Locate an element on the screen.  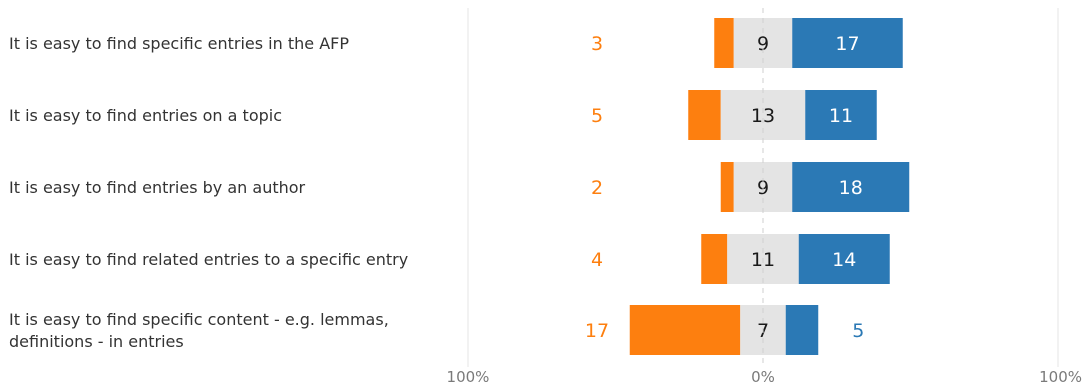
data-label-series-3: 5 is located at coordinates (858, 331).